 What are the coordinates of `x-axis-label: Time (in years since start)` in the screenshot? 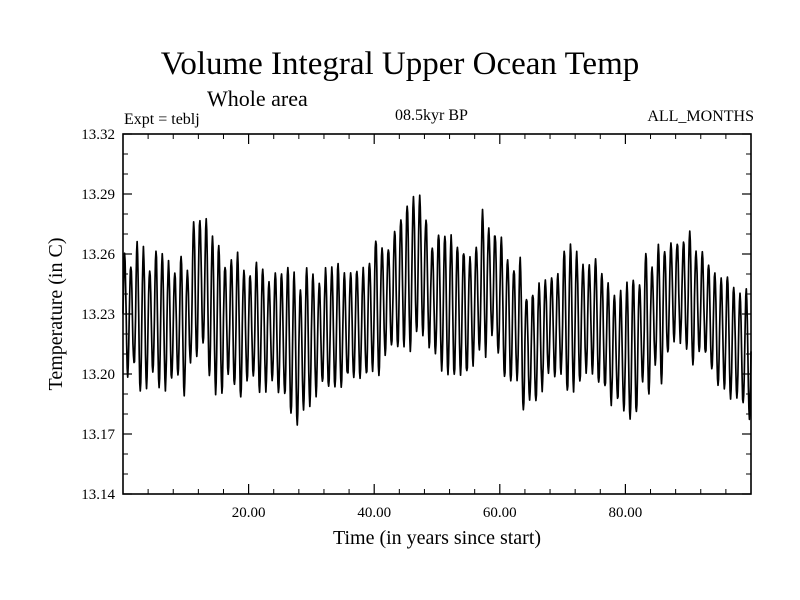 It's located at (437, 538).